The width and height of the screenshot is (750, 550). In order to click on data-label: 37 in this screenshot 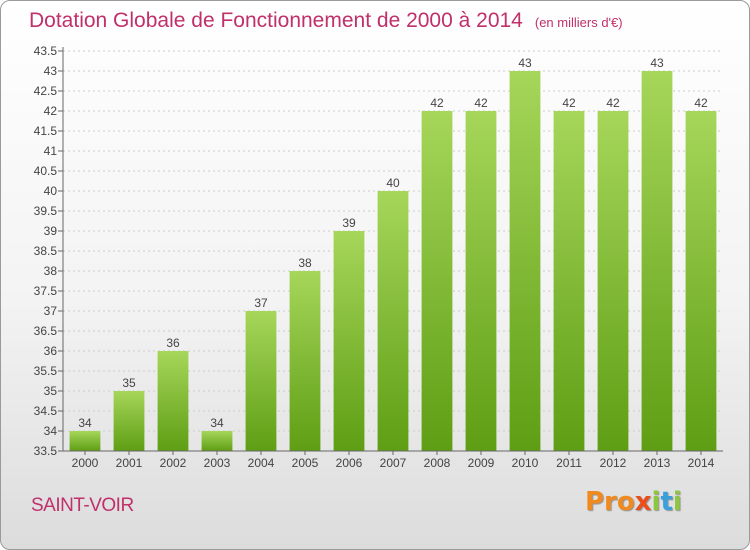, I will do `click(261, 303)`.